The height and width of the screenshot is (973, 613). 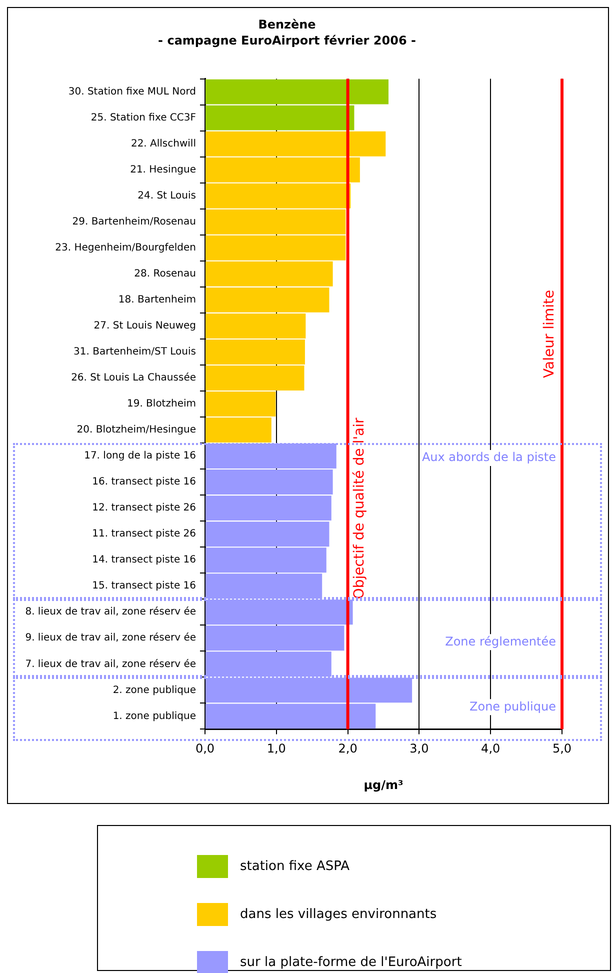 What do you see at coordinates (163, 170) in the screenshot?
I see `y-tick-label: 21. Hesingue` at bounding box center [163, 170].